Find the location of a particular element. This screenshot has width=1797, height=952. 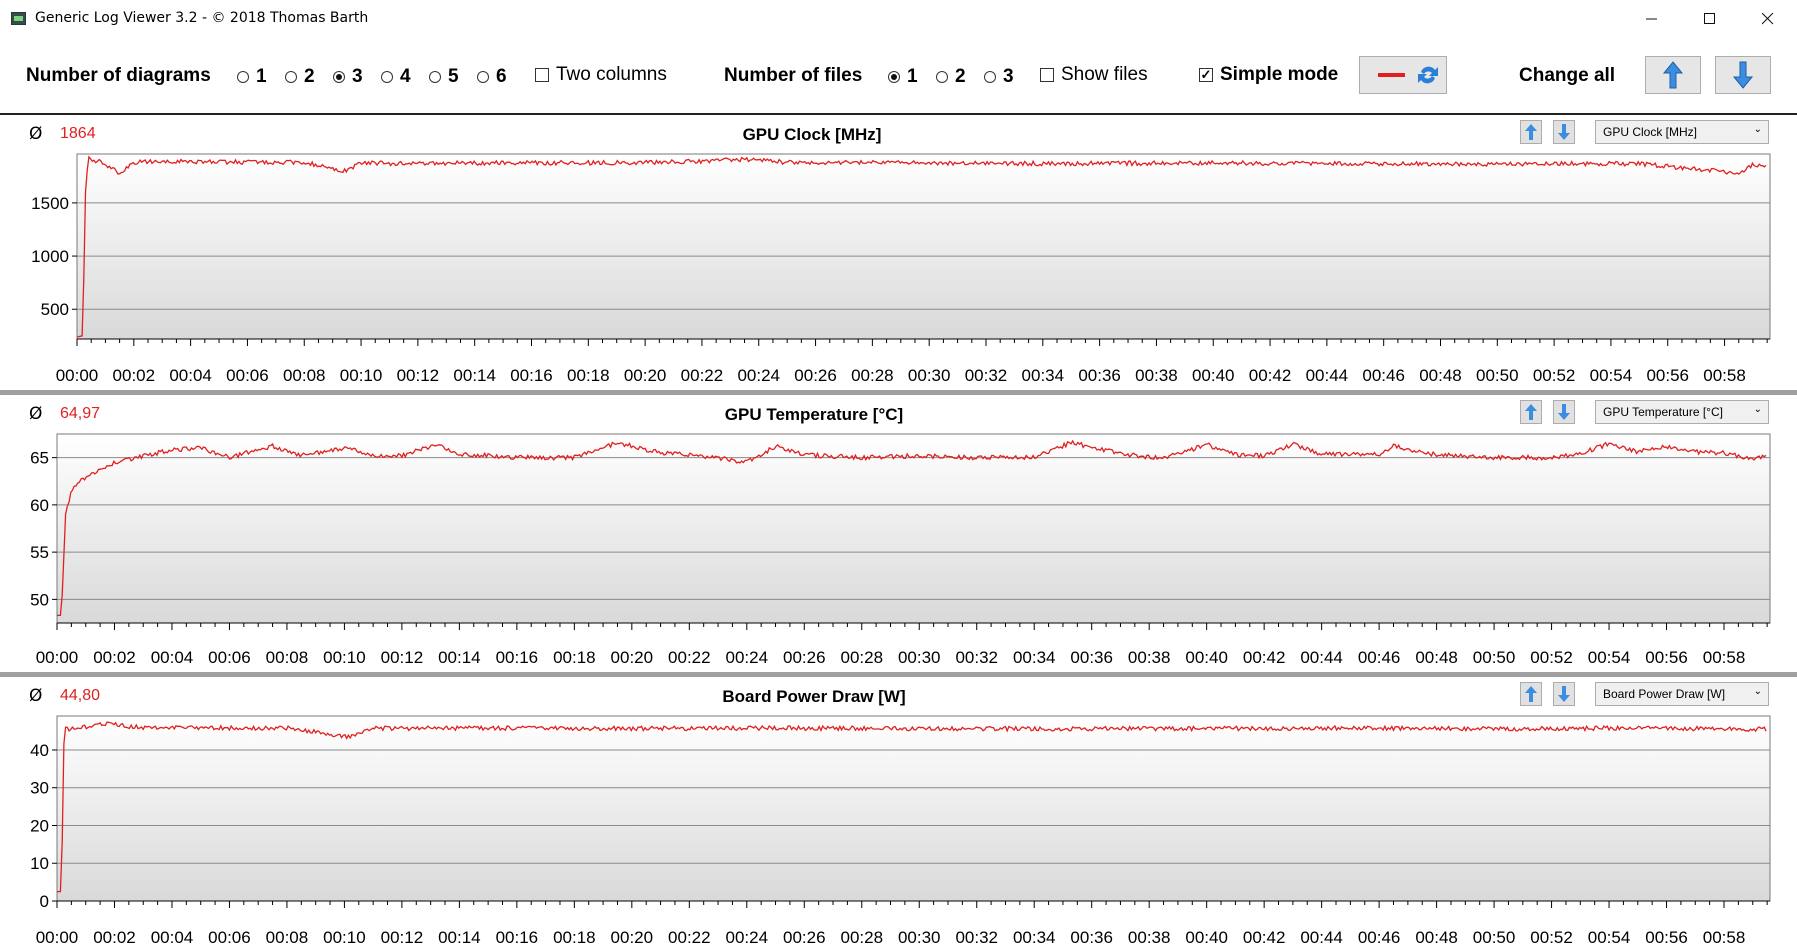

diagrams-radio-1: 1 is located at coordinates (252, 77).